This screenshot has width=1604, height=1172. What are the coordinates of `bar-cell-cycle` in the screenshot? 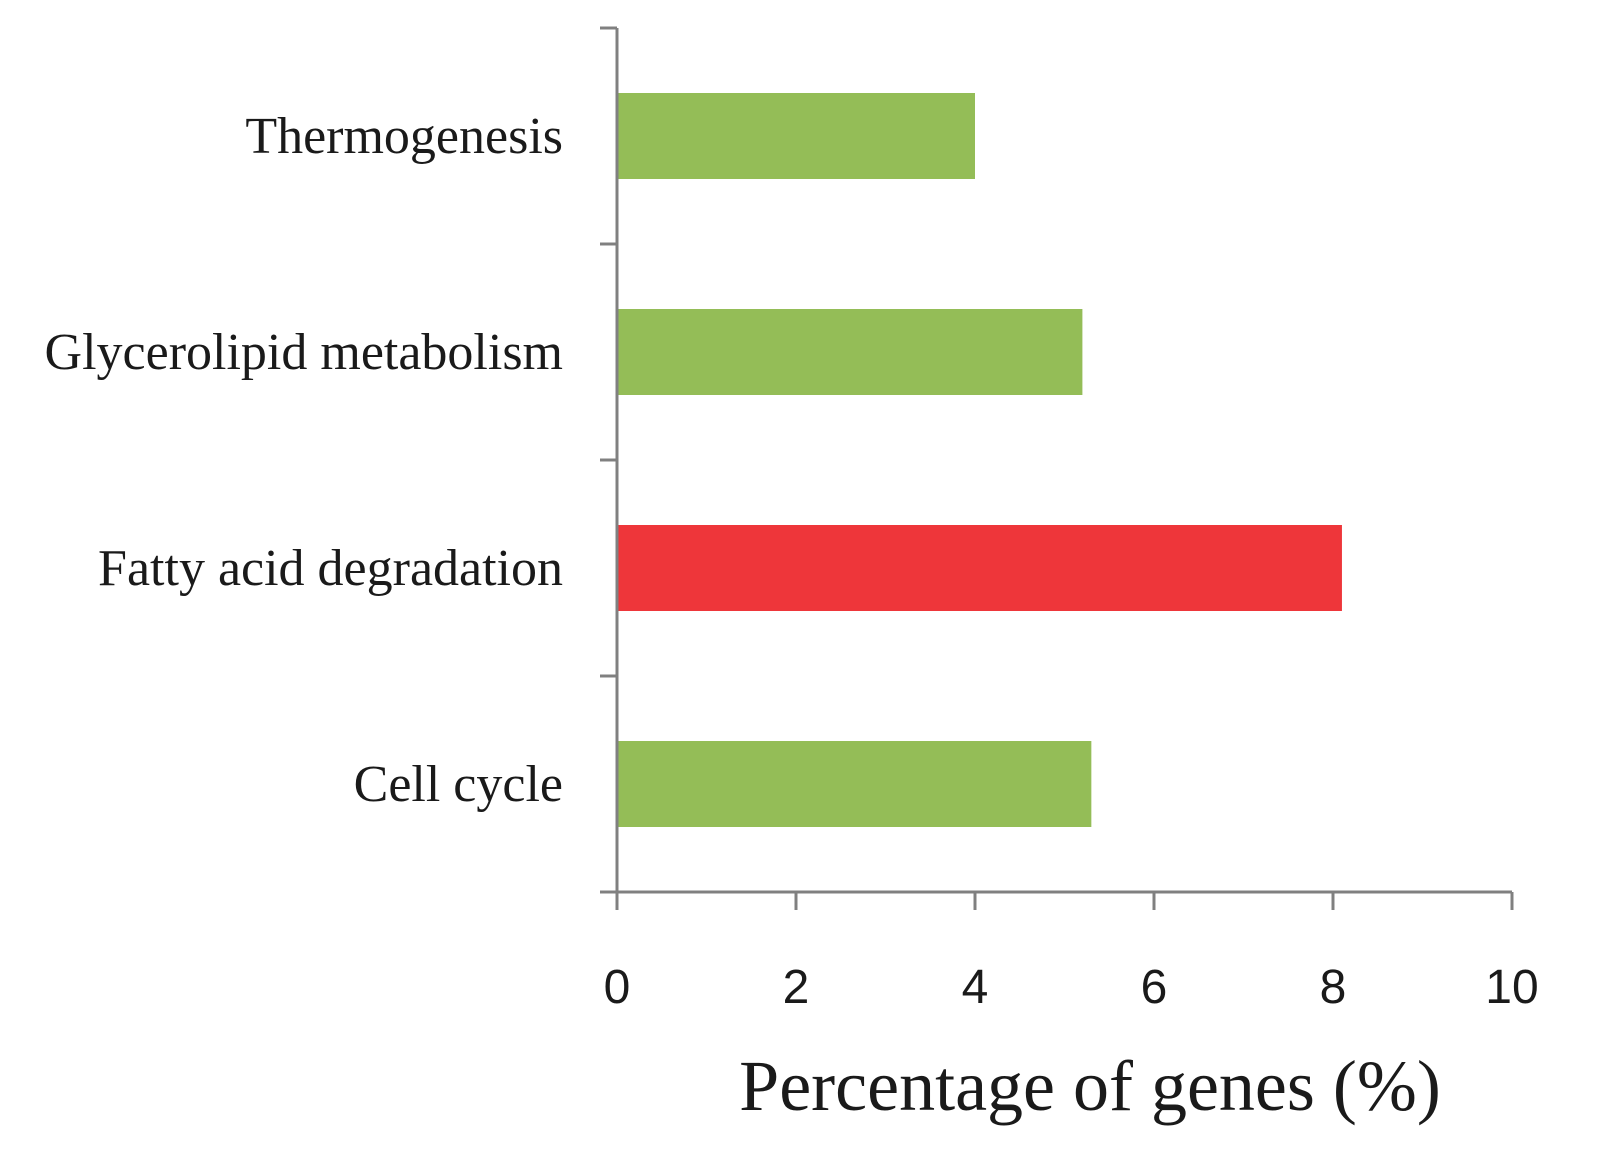 It's located at (854, 784).